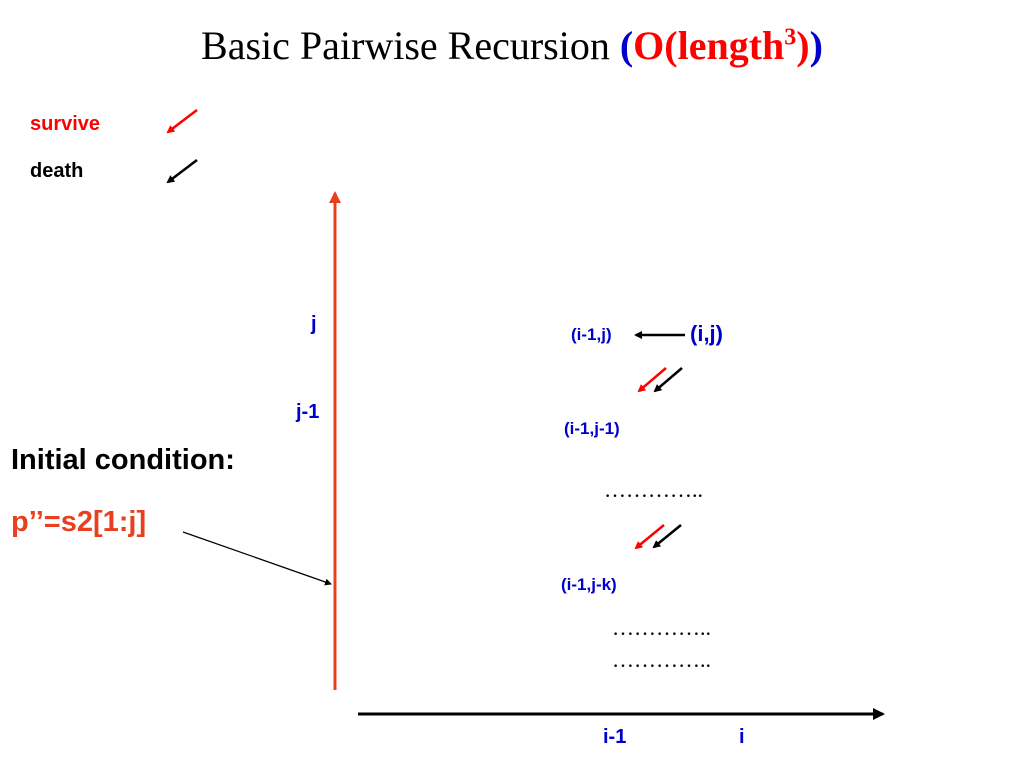  What do you see at coordinates (257, 558) in the screenshot?
I see `initial-condition-pointer` at bounding box center [257, 558].